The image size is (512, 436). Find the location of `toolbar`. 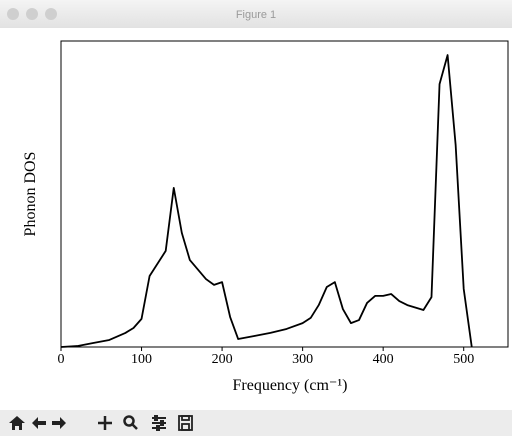

toolbar is located at coordinates (256, 423).